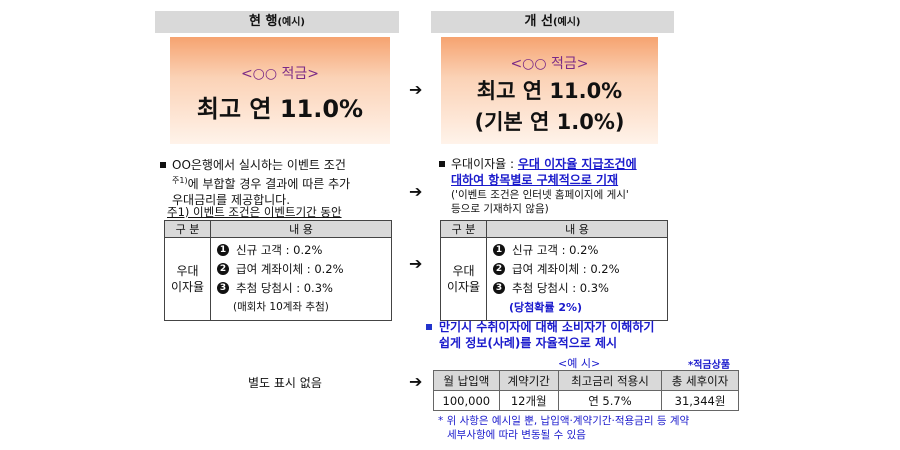  What do you see at coordinates (301, 268) in the screenshot?
I see `current-item-2: 2 급여 계좌이체 : 0.2%` at bounding box center [301, 268].